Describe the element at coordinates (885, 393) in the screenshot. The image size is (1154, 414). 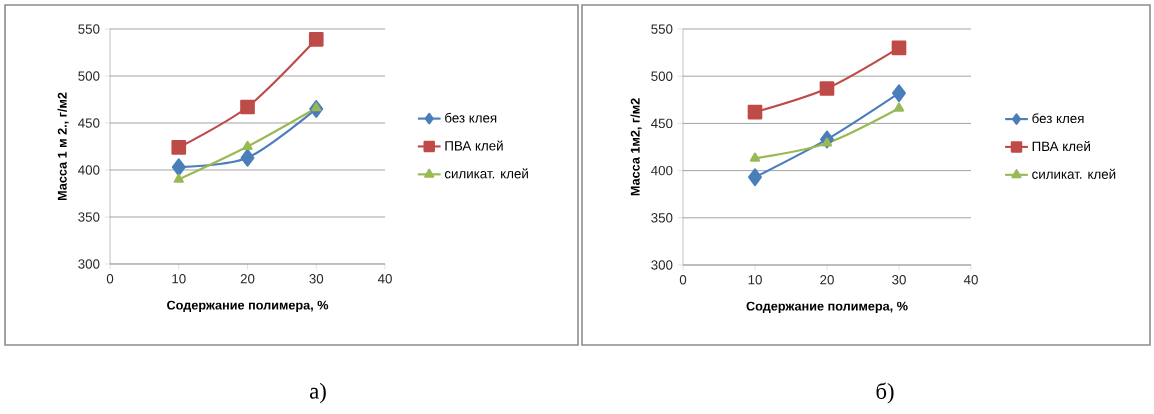
I see `text: б)` at that location.